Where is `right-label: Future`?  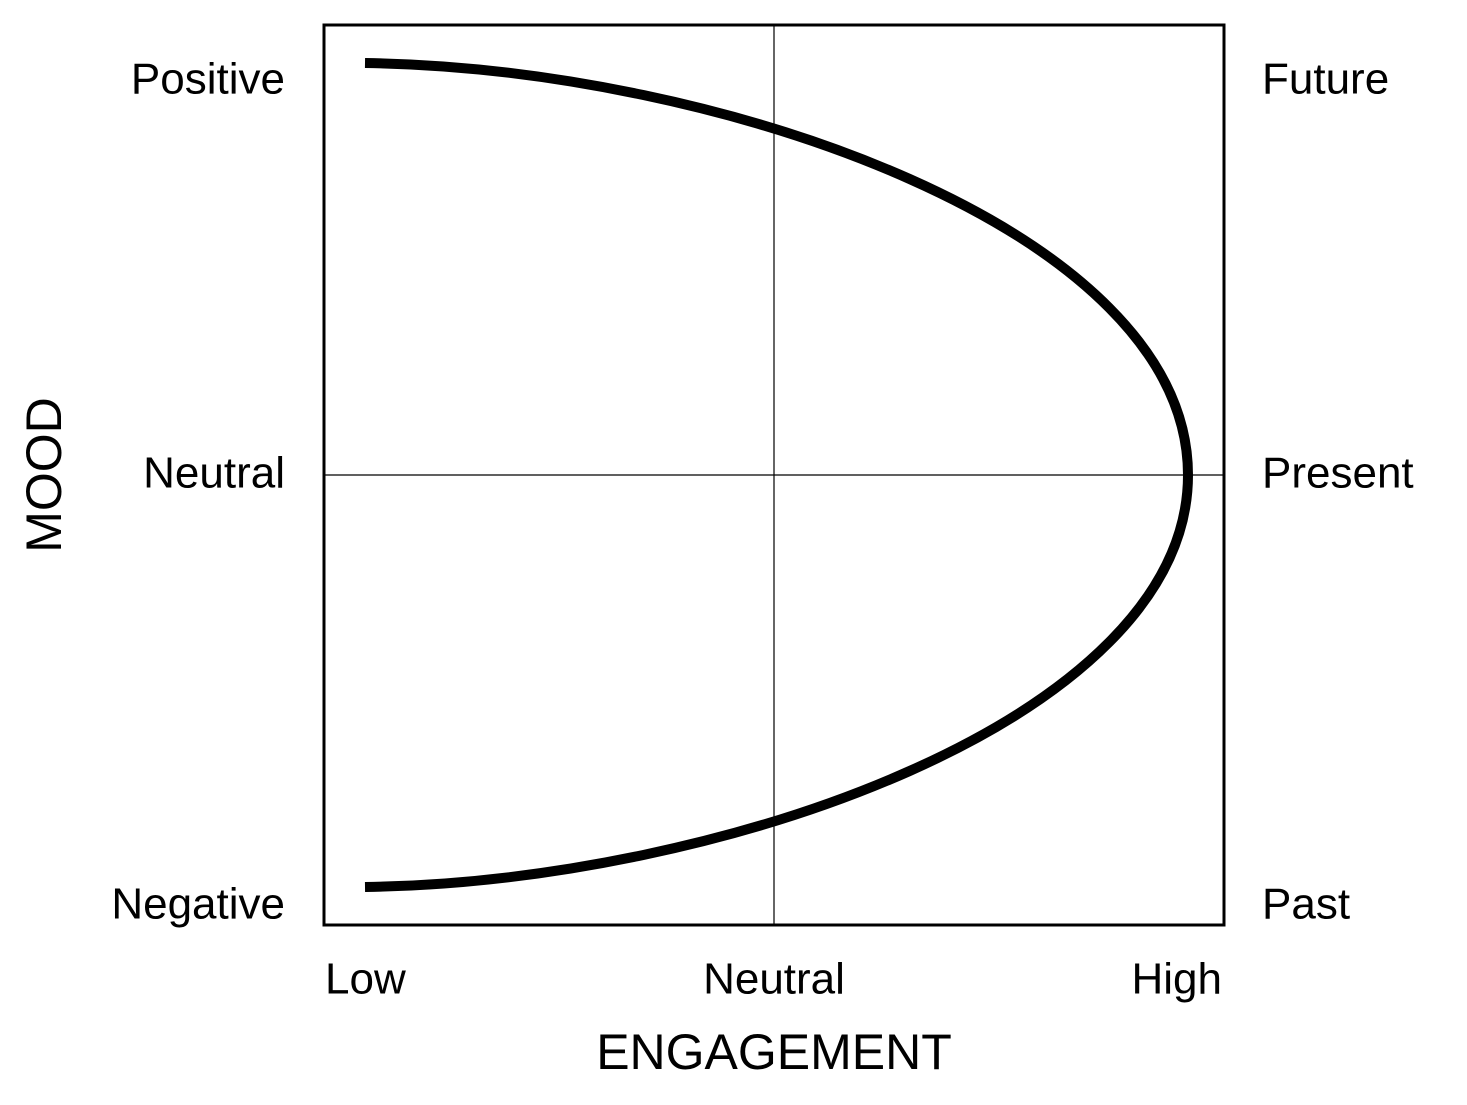
right-label: Future is located at coordinates (1325, 79).